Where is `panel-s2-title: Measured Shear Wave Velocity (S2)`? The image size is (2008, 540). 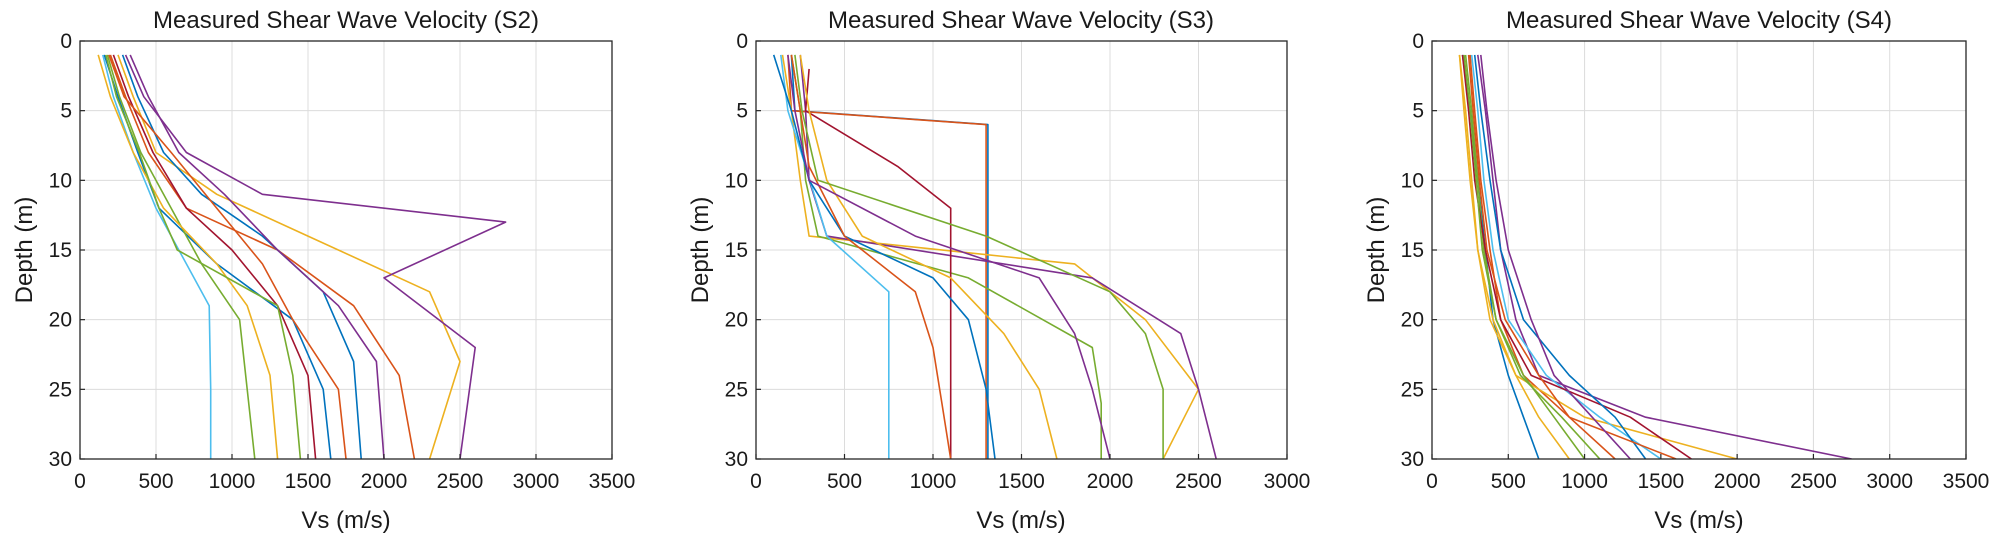
panel-s2-title: Measured Shear Wave Velocity (S2) is located at coordinates (346, 20).